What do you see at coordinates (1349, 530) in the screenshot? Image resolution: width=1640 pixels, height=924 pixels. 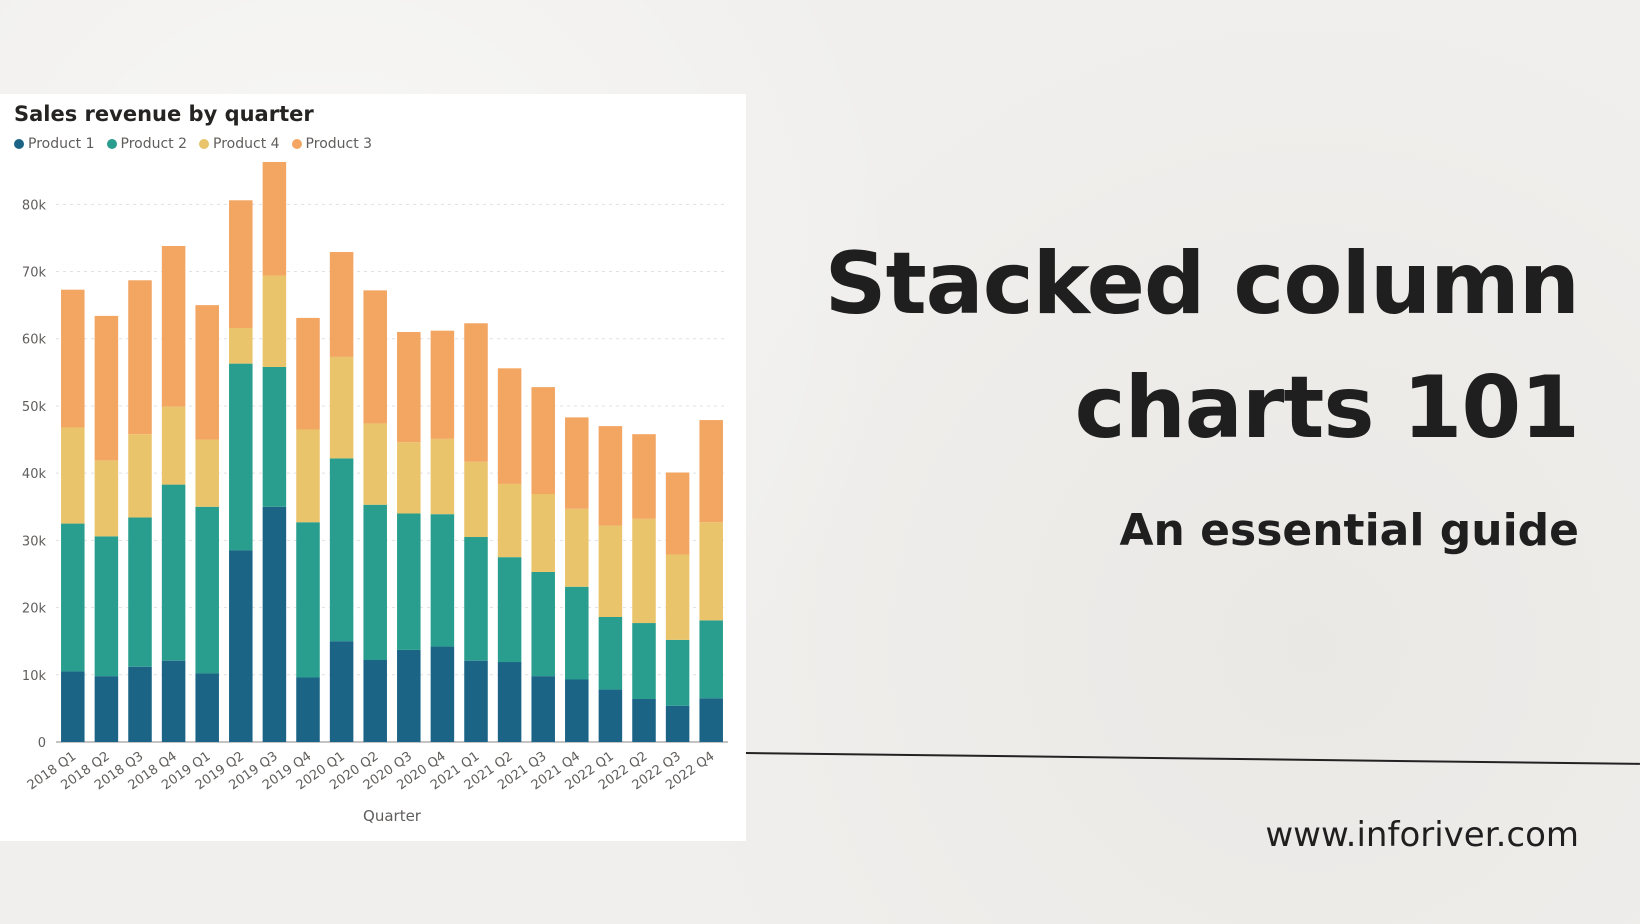 I see `page-subtitle: An essential guide` at bounding box center [1349, 530].